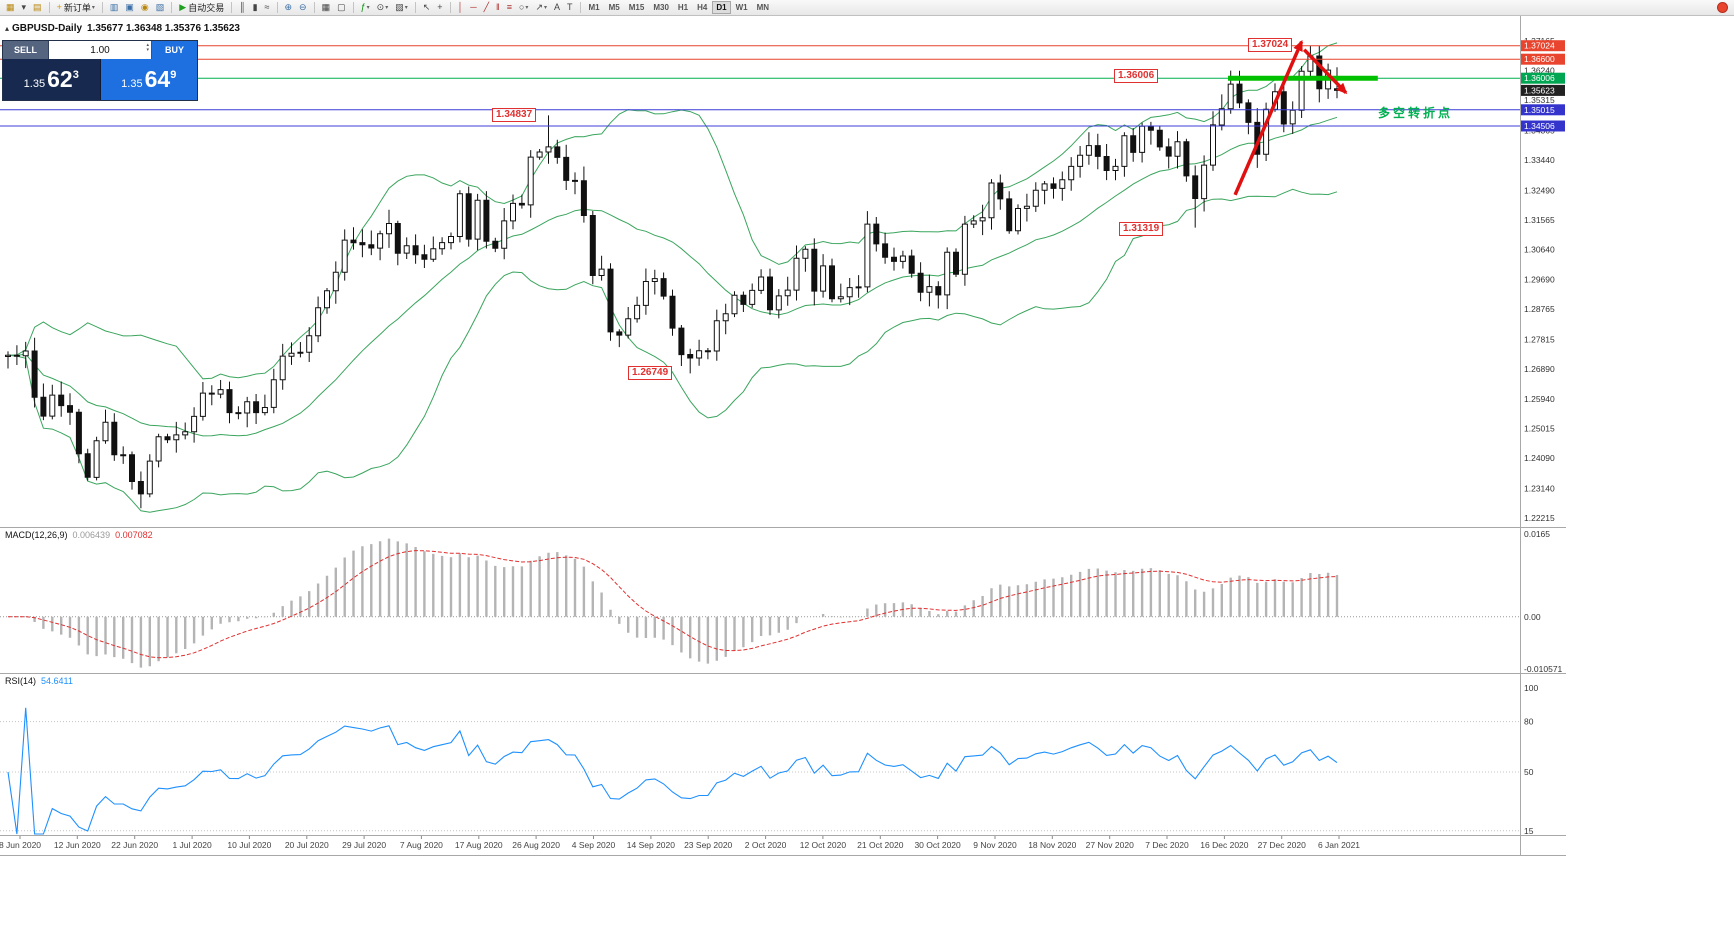 This screenshot has height=946, width=1734. I want to click on notification-badge-icon, so click(1722, 7).